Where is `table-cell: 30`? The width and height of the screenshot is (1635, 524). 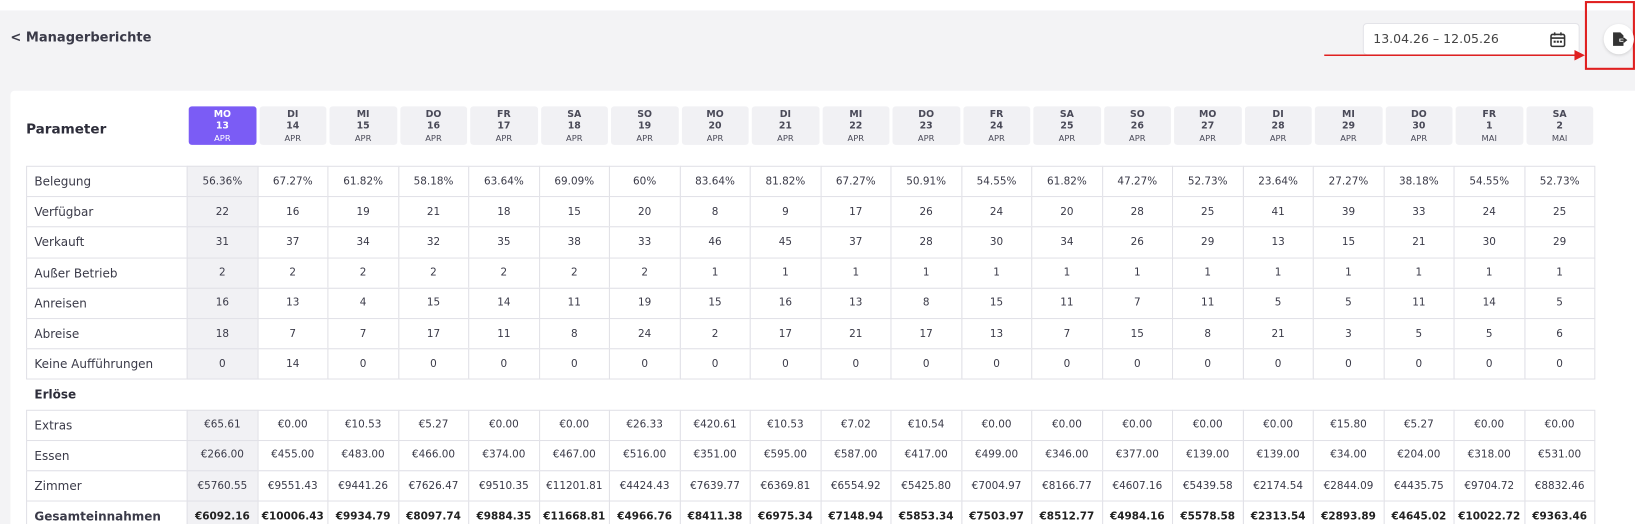
table-cell: 30 is located at coordinates (1489, 242).